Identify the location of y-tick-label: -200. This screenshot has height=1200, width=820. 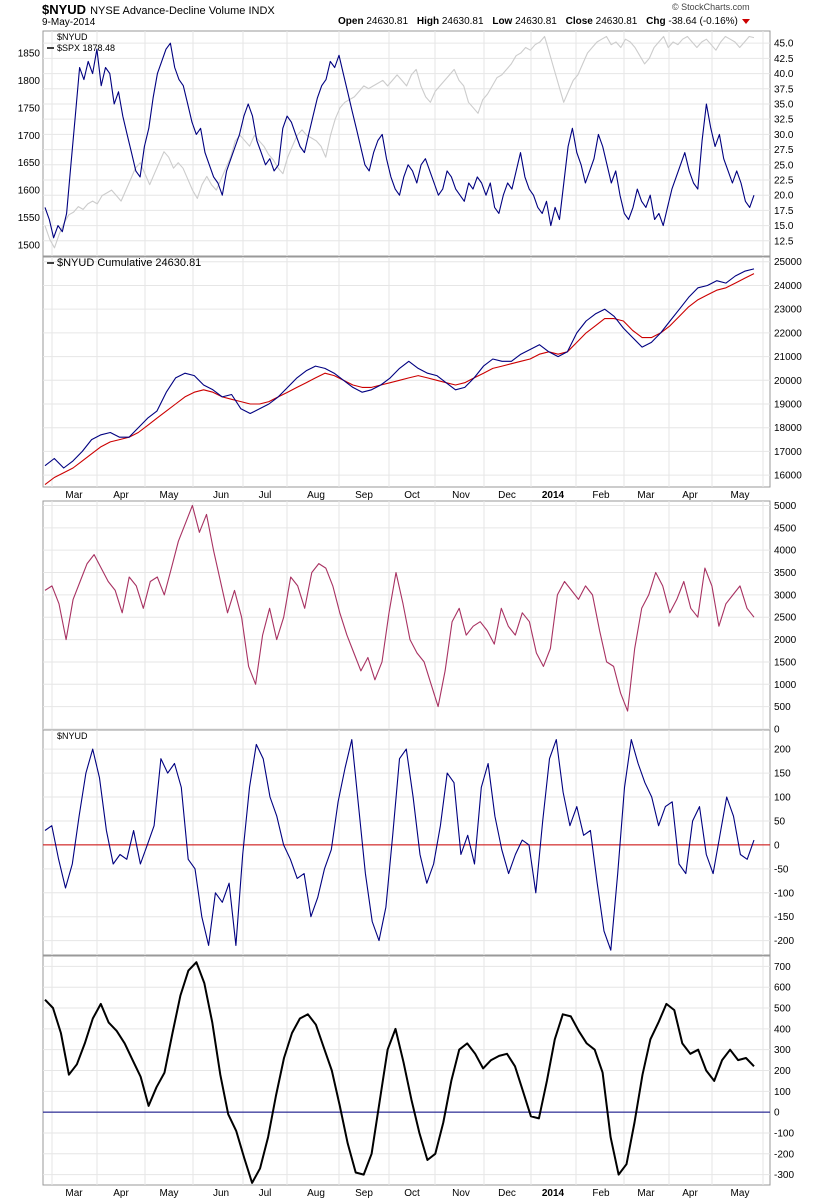
(784, 941).